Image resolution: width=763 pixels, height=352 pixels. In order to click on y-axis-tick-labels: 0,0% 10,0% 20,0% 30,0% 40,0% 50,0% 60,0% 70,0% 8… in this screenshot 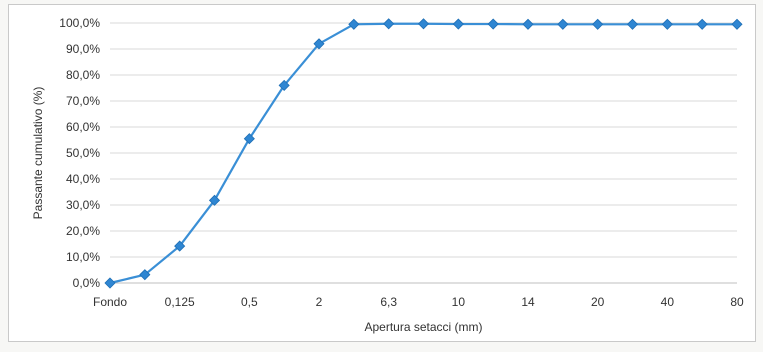, I will do `click(79, 153)`.